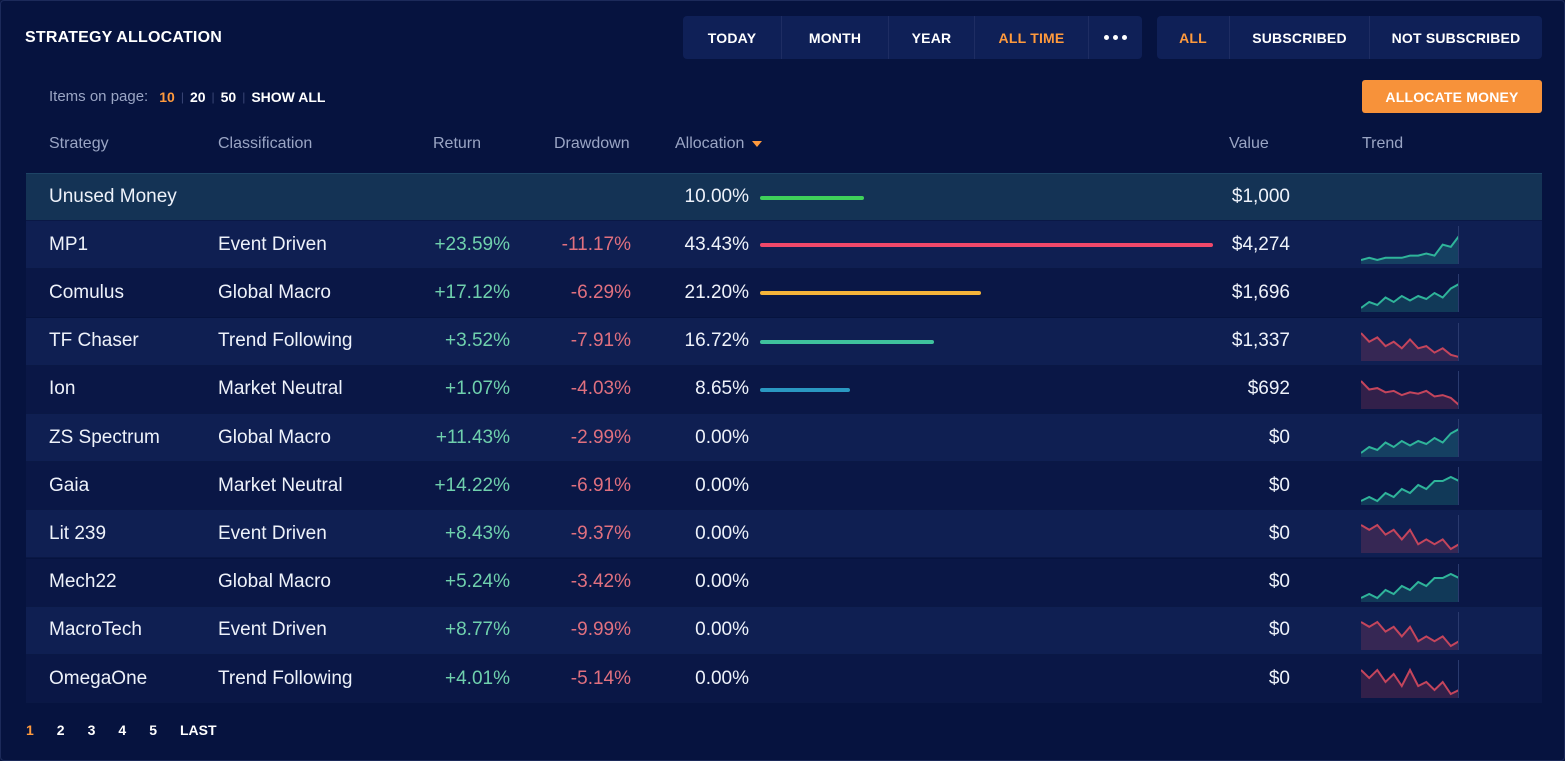  I want to click on column-header-strategy: Strategy, so click(79, 143).